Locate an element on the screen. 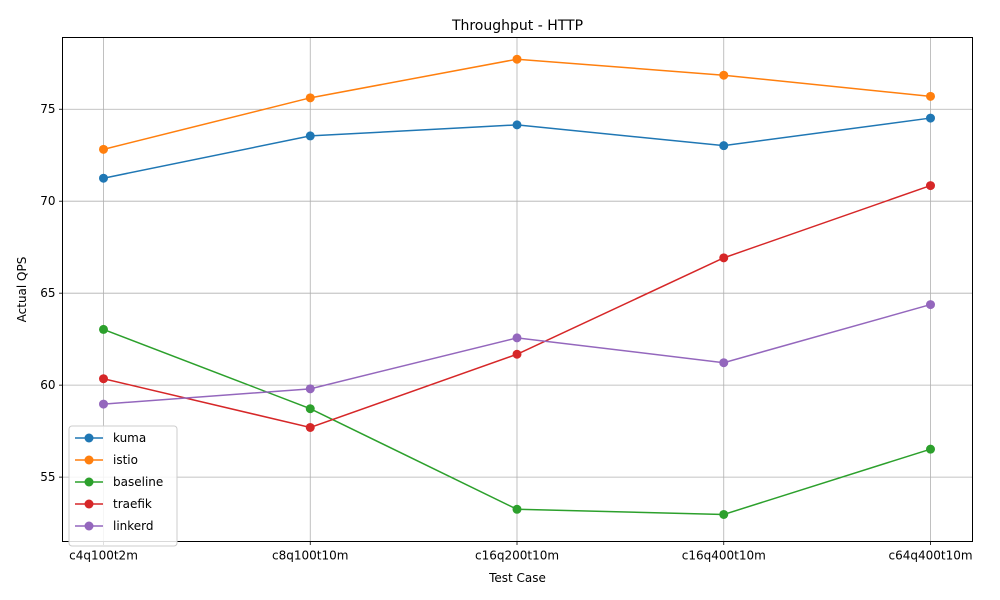  x-tick-label: c16q200t10m is located at coordinates (517, 556).